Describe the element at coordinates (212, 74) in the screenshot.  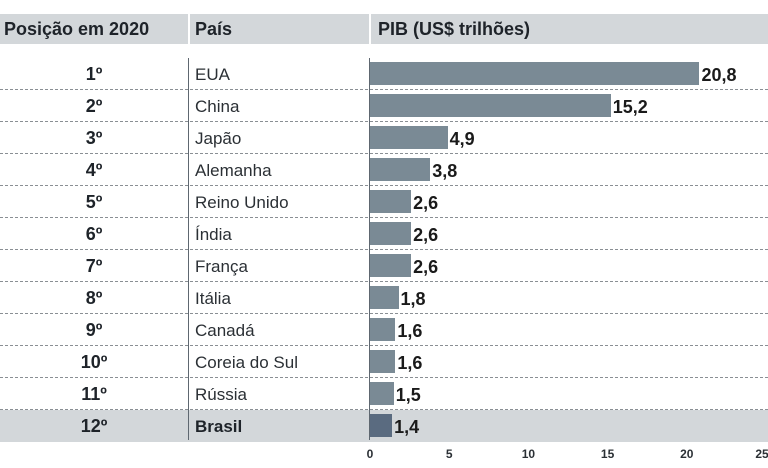
I see `country-label: EUA` at that location.